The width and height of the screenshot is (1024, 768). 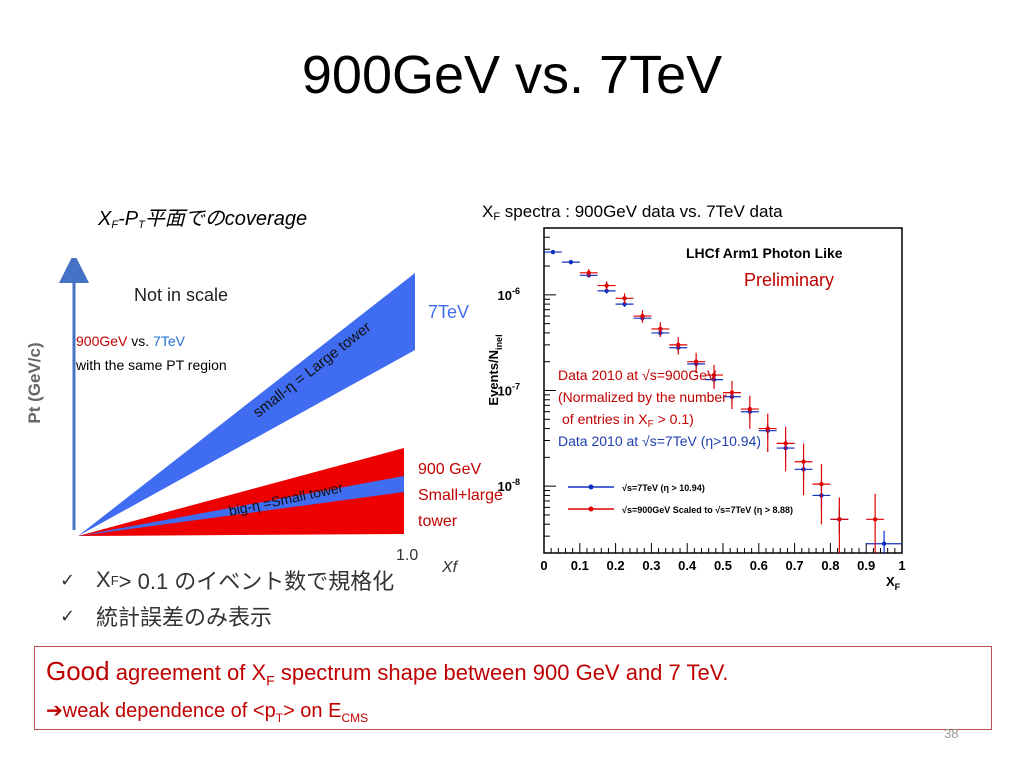 I want to click on series-group, so click(x=723, y=401).